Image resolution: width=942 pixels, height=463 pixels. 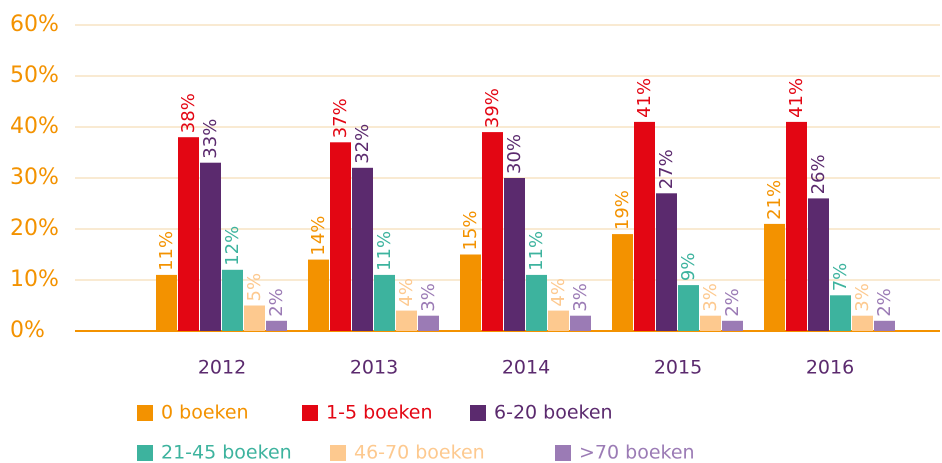 I want to click on y-tick-label: 0%, so click(x=27, y=330).